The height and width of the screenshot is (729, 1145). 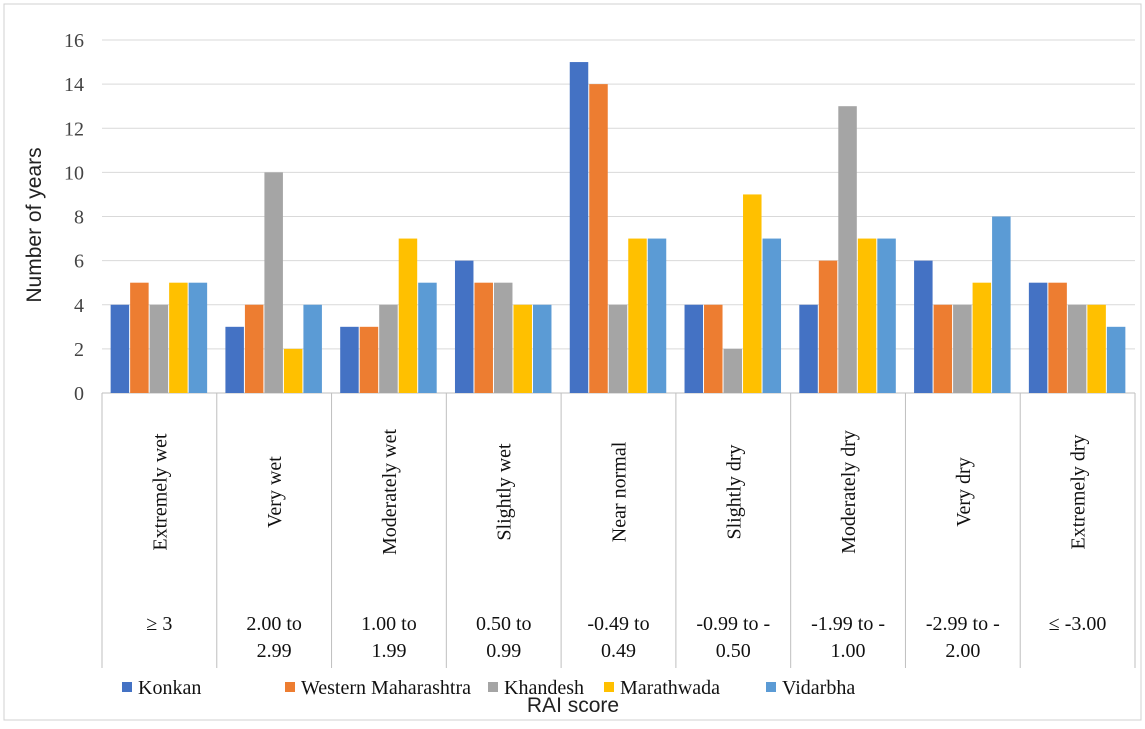 What do you see at coordinates (390, 492) in the screenshot?
I see `category-label: Moderately wet` at bounding box center [390, 492].